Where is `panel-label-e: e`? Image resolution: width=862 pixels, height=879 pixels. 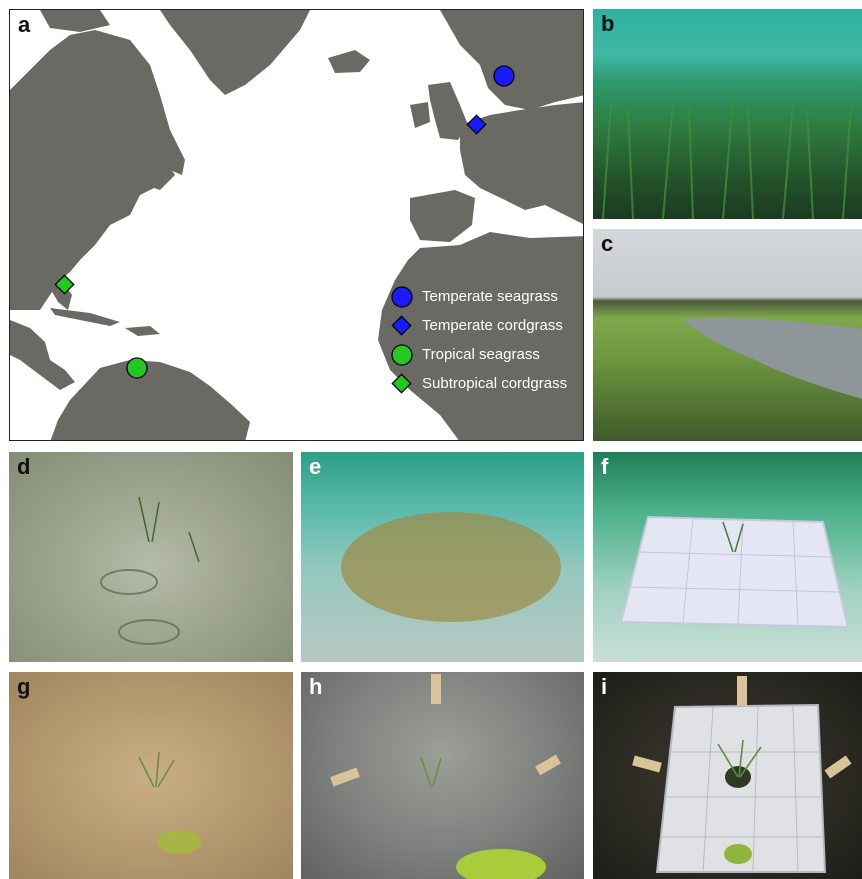 panel-label-e: e is located at coordinates (315, 466).